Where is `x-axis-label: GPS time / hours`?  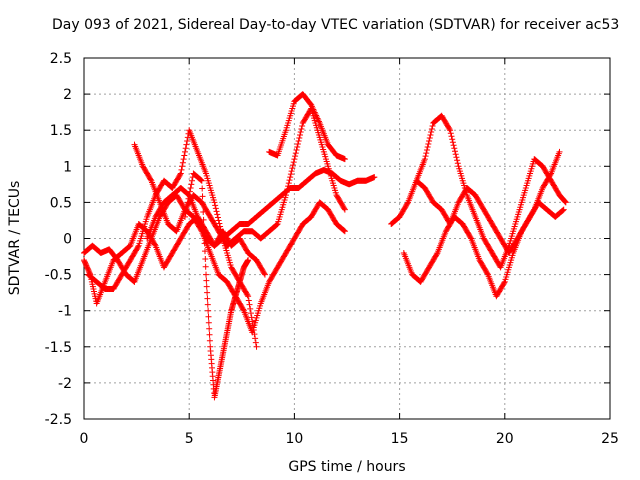
x-axis-label: GPS time / hours is located at coordinates (346, 467).